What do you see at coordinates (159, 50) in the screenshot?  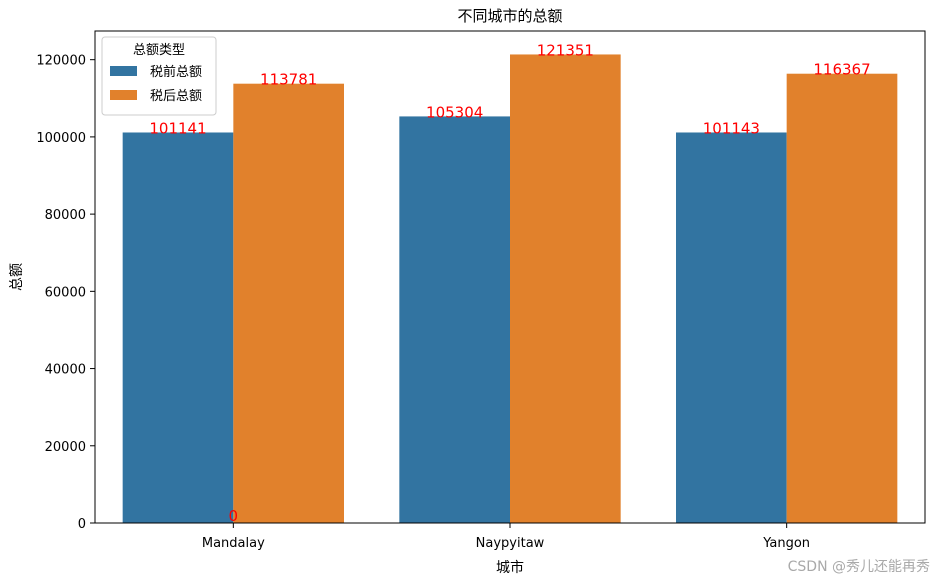 I see `legend-title: 总额类型` at bounding box center [159, 50].